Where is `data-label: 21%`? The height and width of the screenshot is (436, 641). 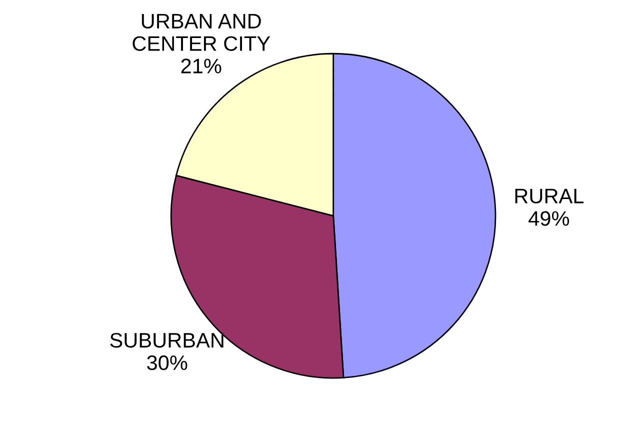 data-label: 21% is located at coordinates (201, 66).